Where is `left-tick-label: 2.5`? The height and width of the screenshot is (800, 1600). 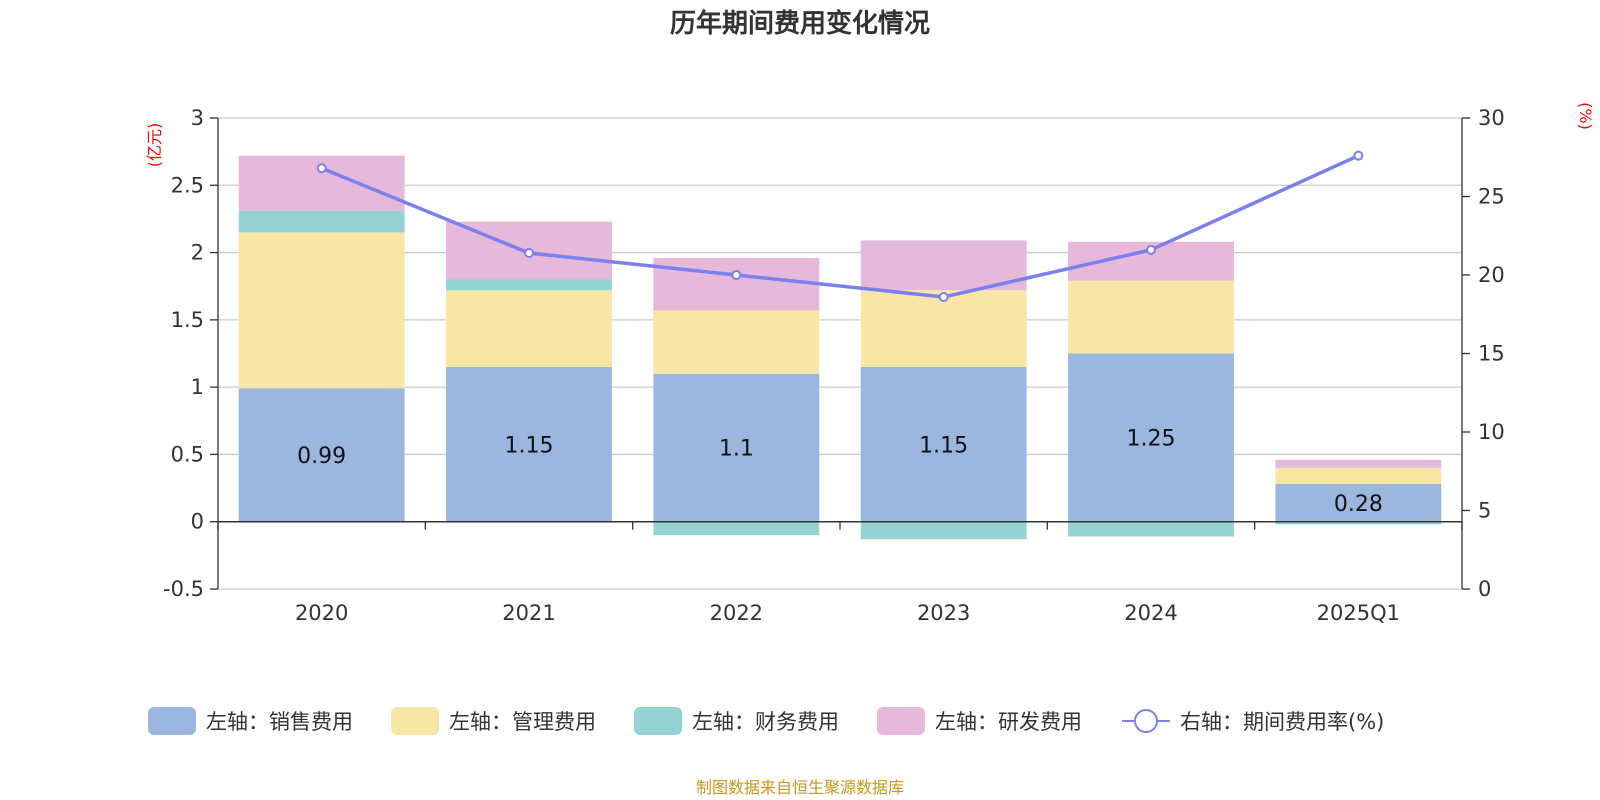
left-tick-label: 2.5 is located at coordinates (187, 185).